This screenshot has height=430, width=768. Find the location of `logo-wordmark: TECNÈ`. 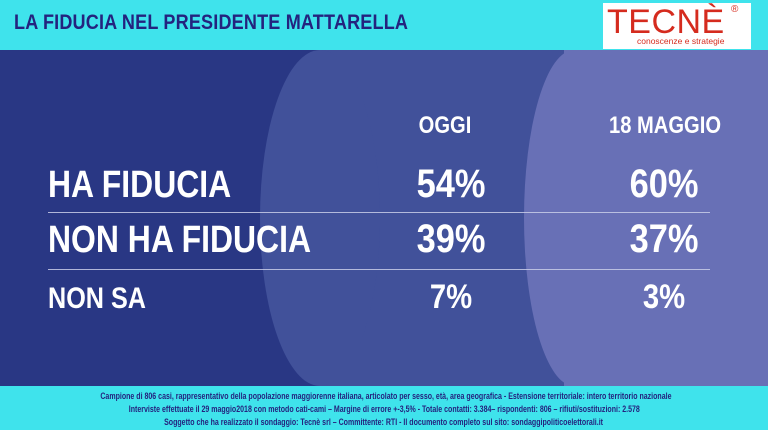

logo-wordmark: TECNÈ is located at coordinates (666, 22).